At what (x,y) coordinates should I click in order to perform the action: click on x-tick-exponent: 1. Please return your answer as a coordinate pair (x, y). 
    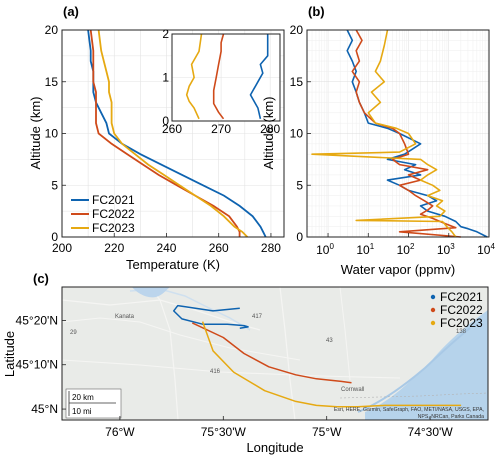
    Looking at the image, I should click on (372, 246).